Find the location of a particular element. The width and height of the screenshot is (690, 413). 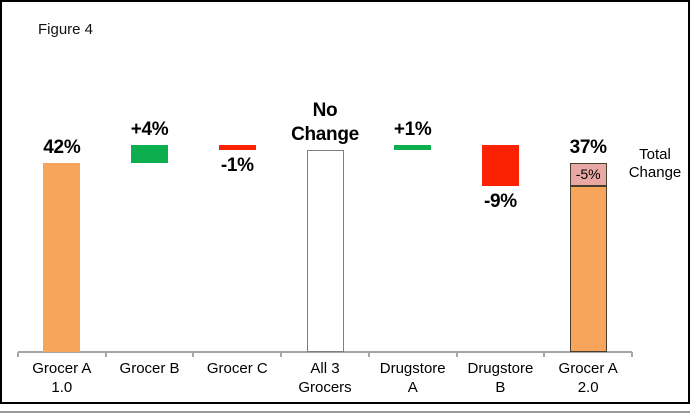

bar-7-cap: -5% is located at coordinates (588, 174).